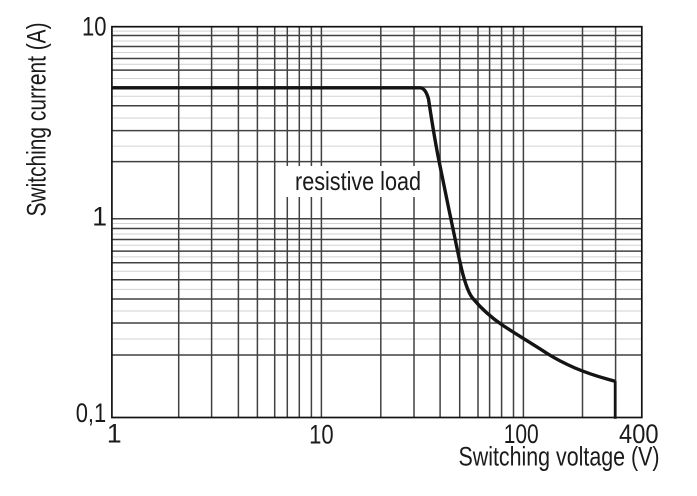 Image resolution: width=697 pixels, height=496 pixels. What do you see at coordinates (521, 434) in the screenshot?
I see `svg-text: 100` at bounding box center [521, 434].